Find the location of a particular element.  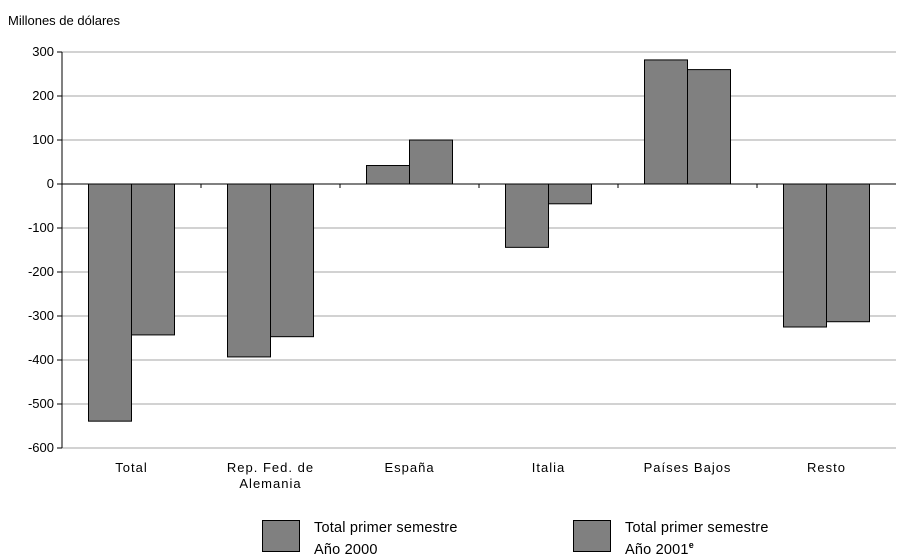

y-tick-label: -200 is located at coordinates (41, 271).